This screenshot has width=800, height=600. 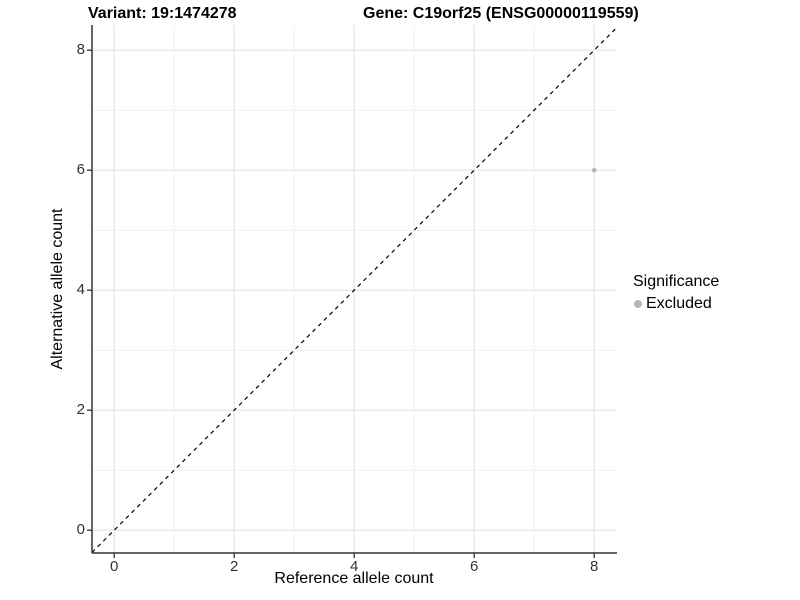 What do you see at coordinates (354, 578) in the screenshot?
I see `x-axis-title: Reference allele count` at bounding box center [354, 578].